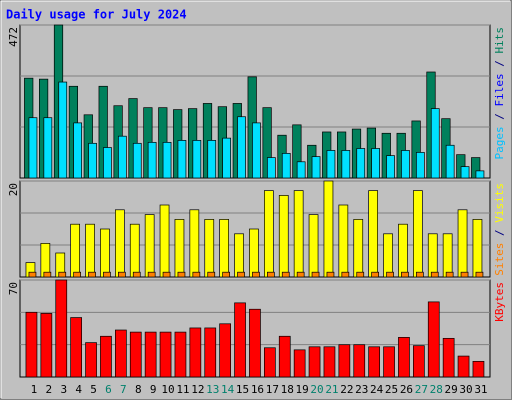  Describe the element at coordinates (499, 302) in the screenshot. I see `legend-entry: KBytes` at that location.